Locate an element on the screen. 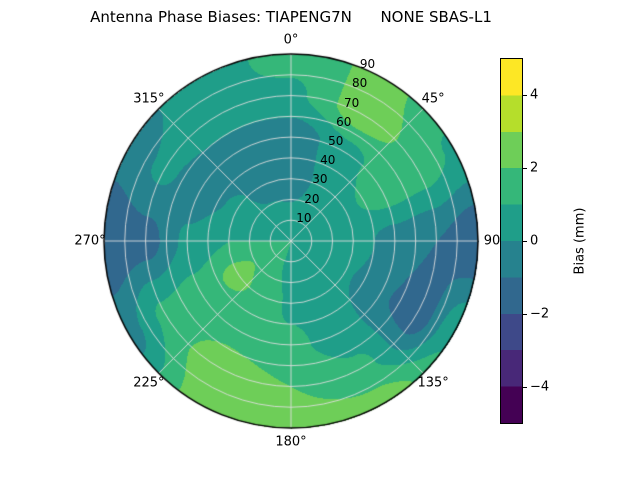 The height and width of the screenshot is (480, 640). radial-tick-label: 90 is located at coordinates (367, 64).